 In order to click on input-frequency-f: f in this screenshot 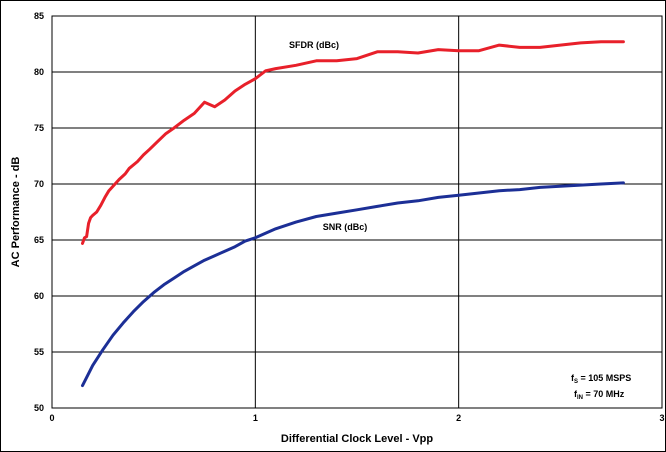, I will do `click(576, 394)`.